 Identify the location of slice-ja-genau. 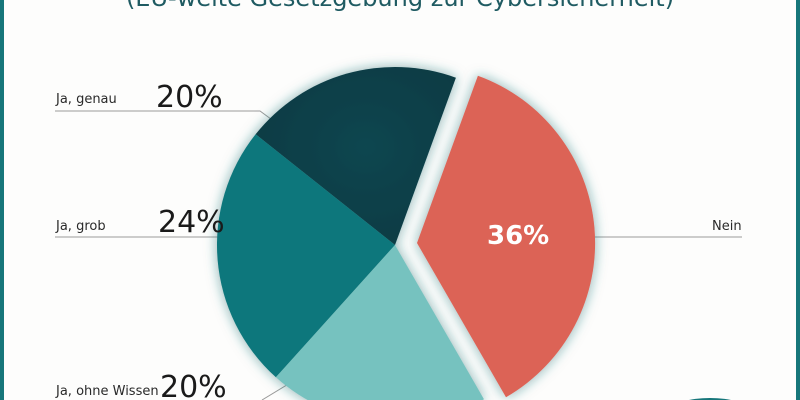
(355, 156).